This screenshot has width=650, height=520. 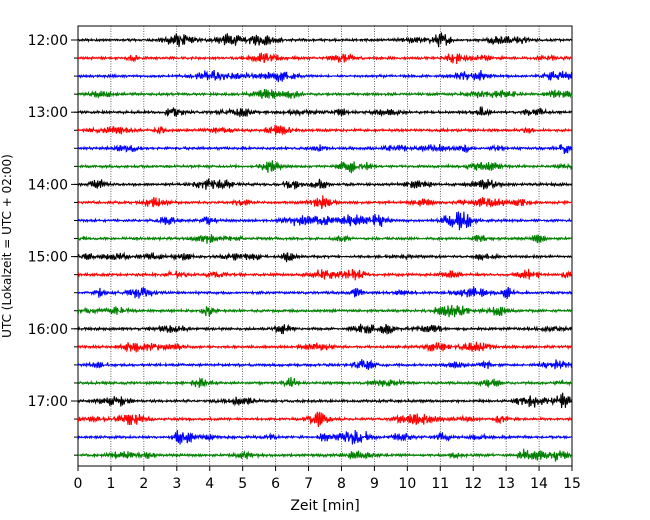 What do you see at coordinates (242, 484) in the screenshot?
I see `x-tick-label: 5` at bounding box center [242, 484].